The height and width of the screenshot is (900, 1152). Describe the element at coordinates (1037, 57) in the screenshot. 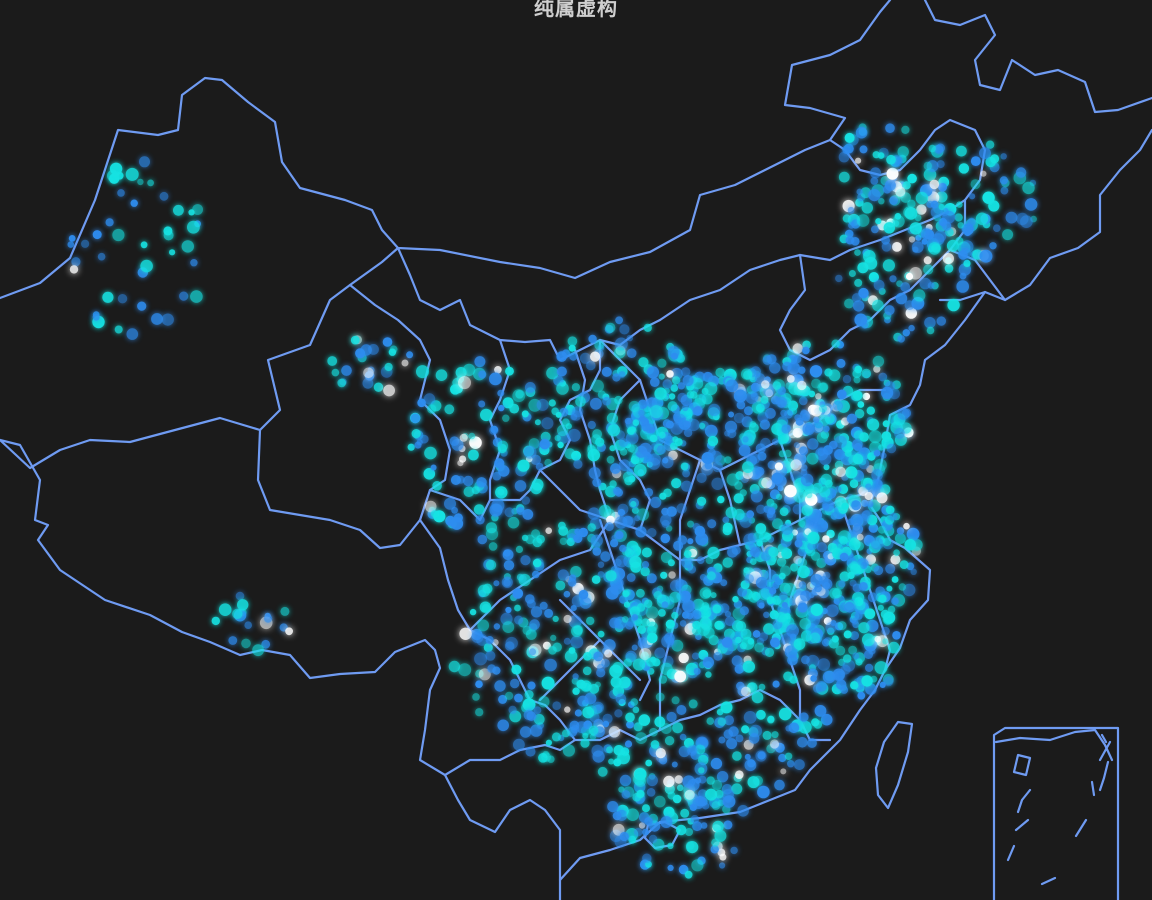

I see `outer-border-northeast` at that location.